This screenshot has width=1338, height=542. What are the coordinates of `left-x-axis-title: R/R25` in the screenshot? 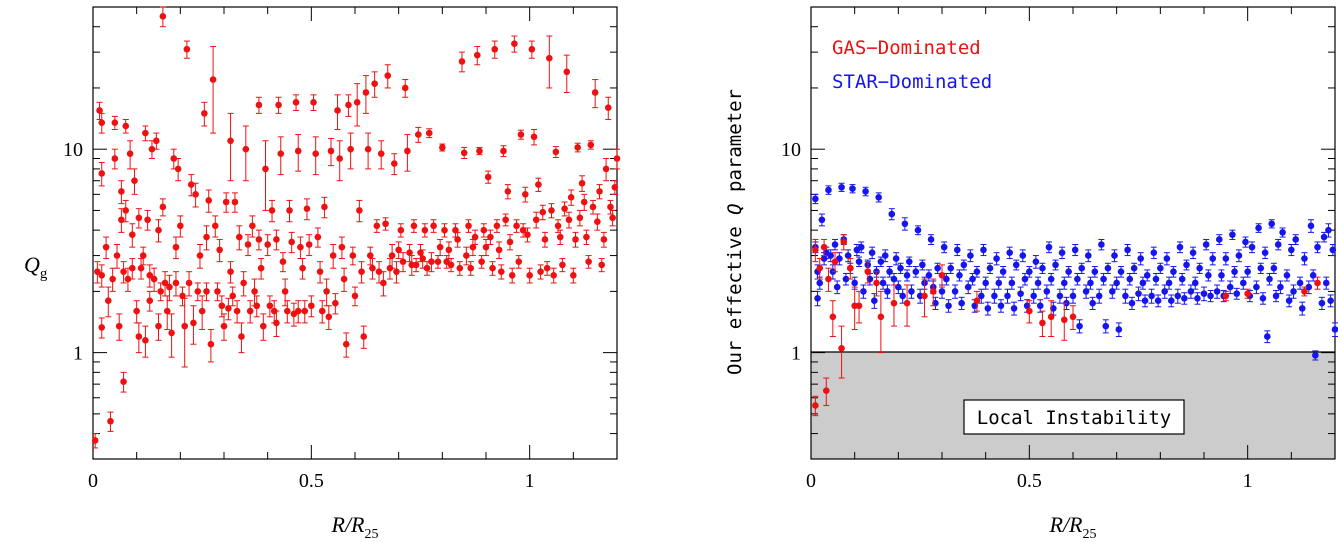 It's located at (355, 527).